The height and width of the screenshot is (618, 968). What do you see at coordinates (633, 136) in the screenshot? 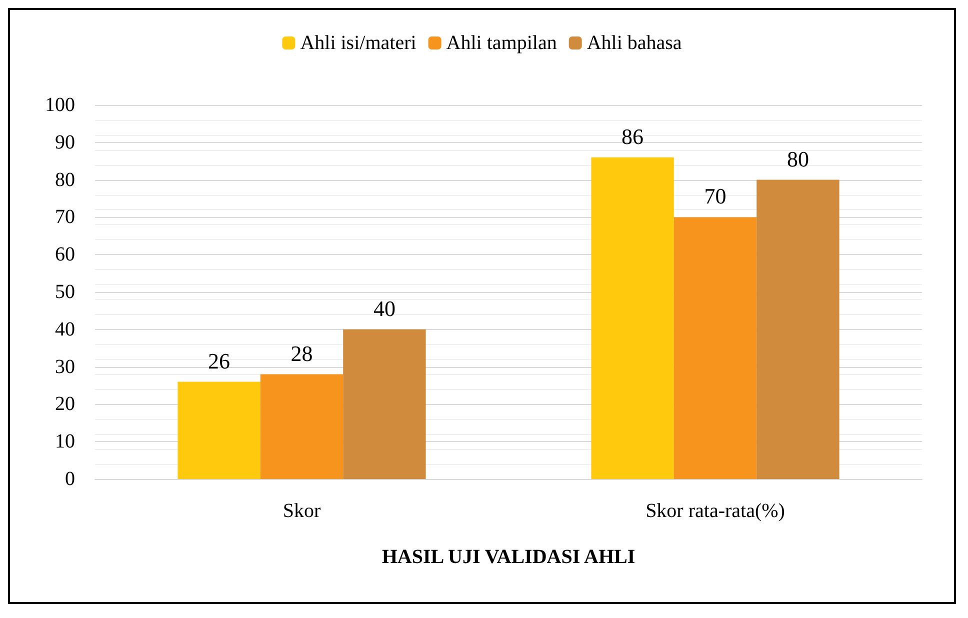
I see `data-label: 86` at bounding box center [633, 136].